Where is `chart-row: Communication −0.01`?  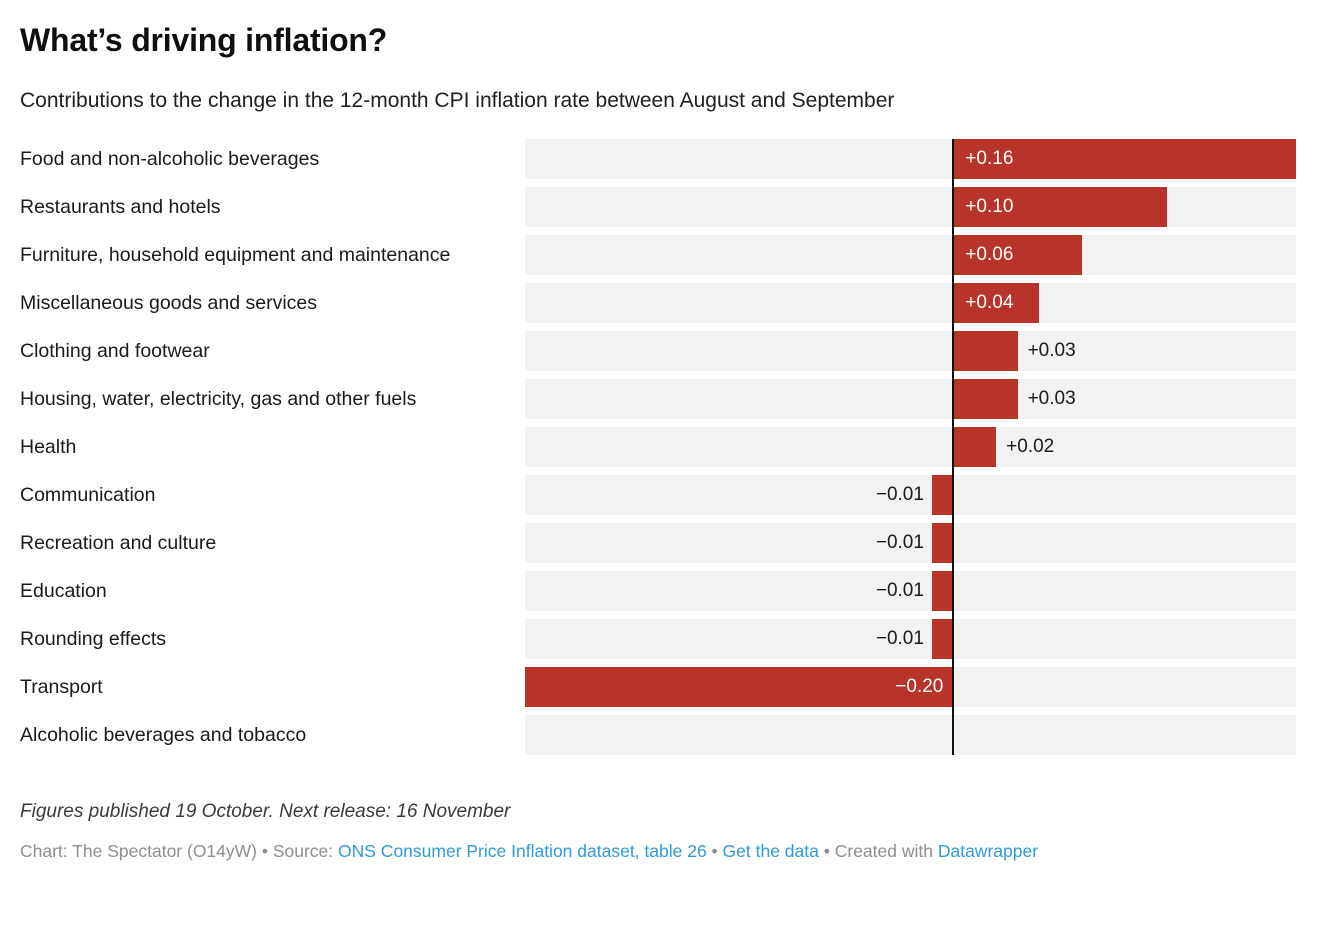 chart-row: Communication −0.01 is located at coordinates (658, 495).